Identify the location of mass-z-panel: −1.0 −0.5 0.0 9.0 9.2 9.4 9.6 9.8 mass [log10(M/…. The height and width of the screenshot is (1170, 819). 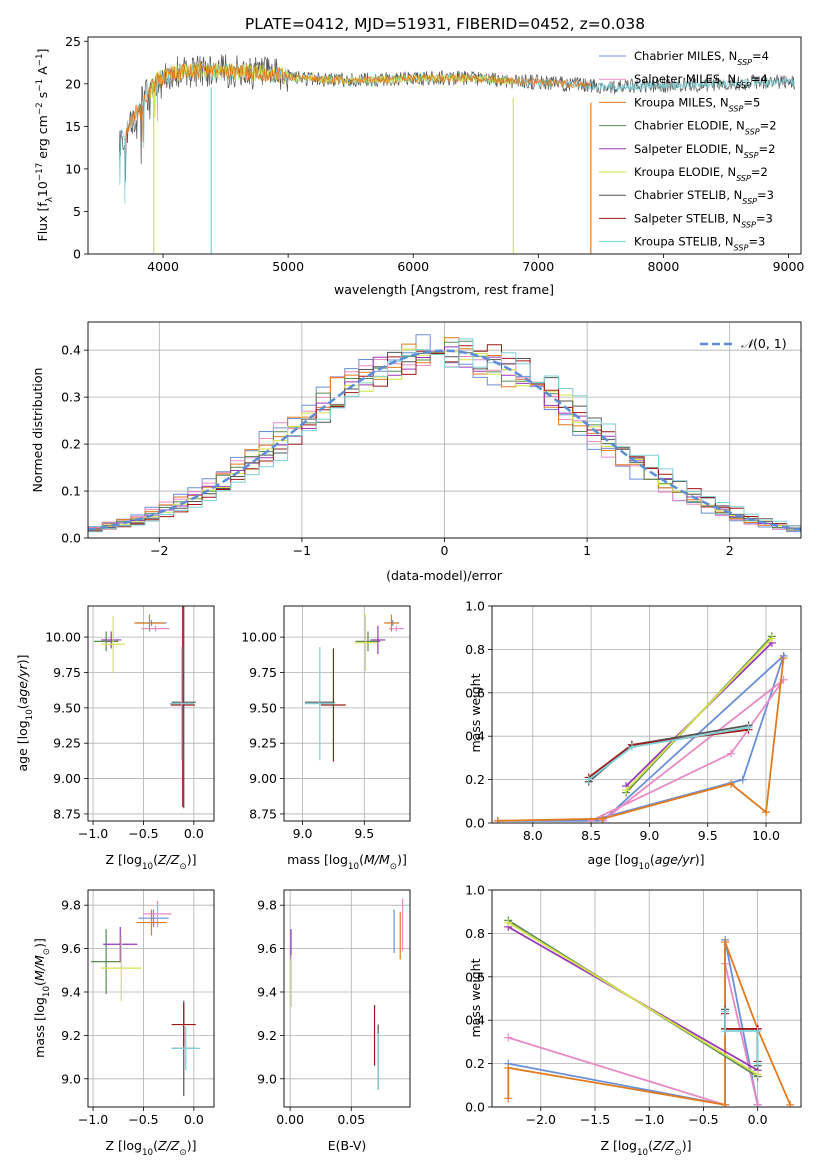
(123, 1023).